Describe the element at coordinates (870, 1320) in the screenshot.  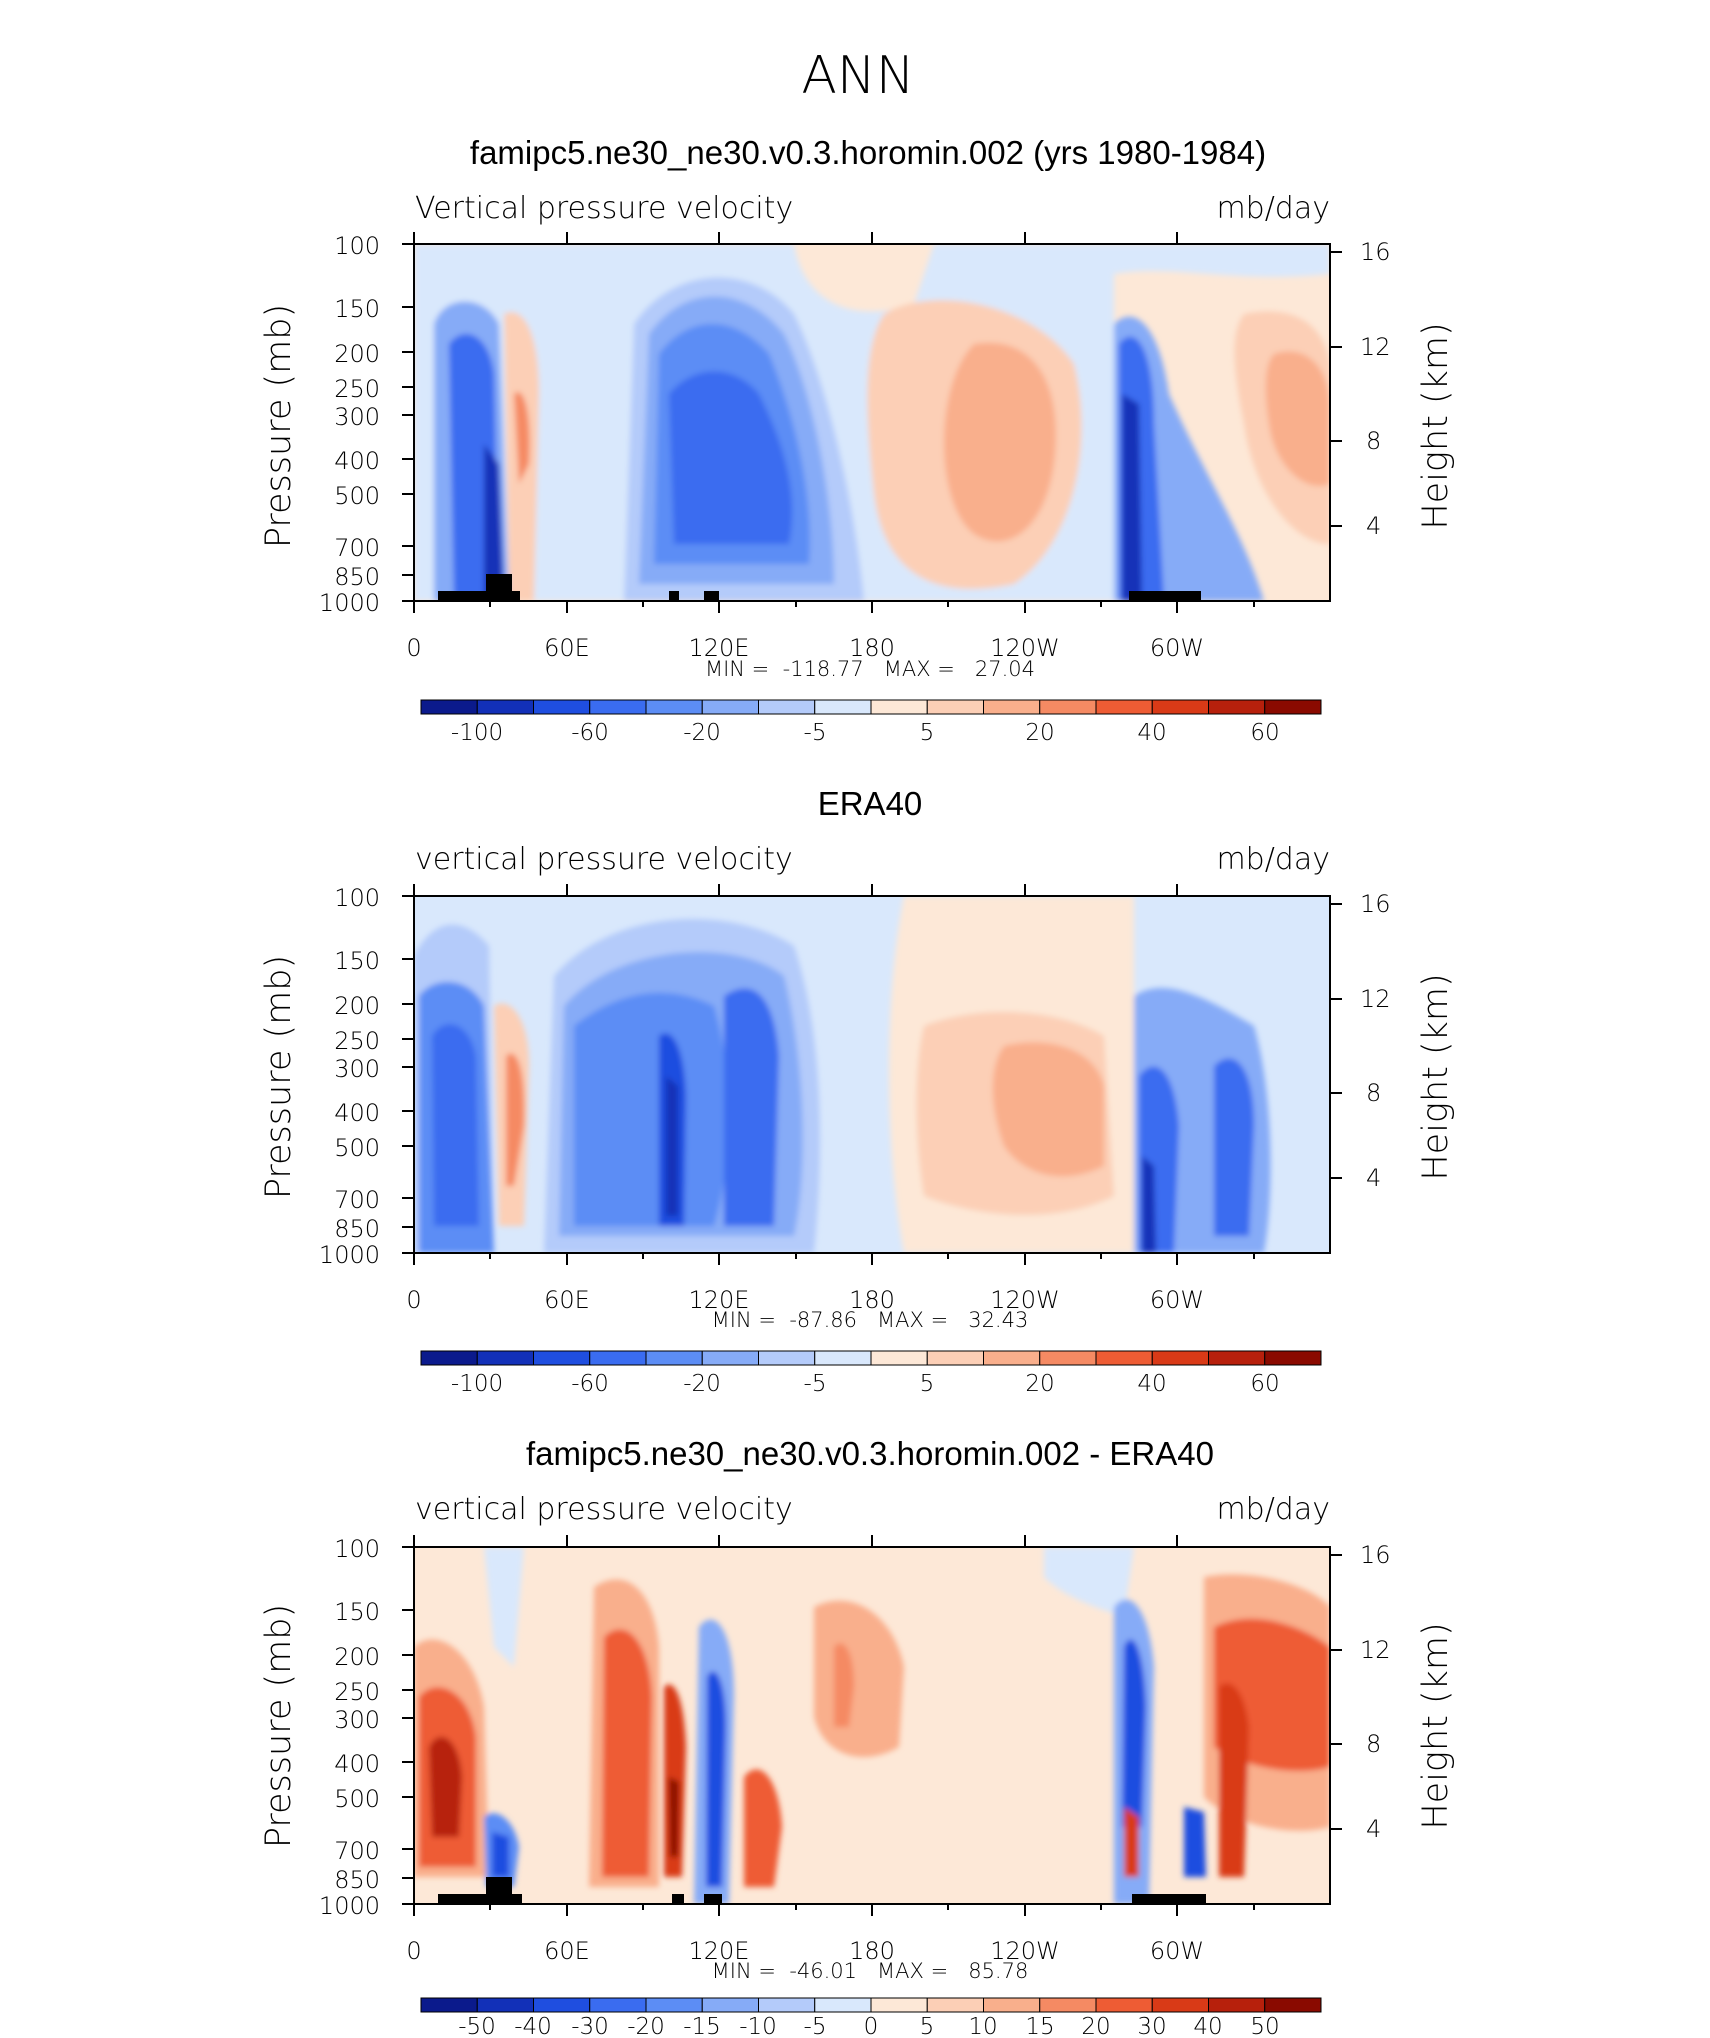
I see `panel-2-stats: MIN = -87.86 MAX = 32.43` at that location.